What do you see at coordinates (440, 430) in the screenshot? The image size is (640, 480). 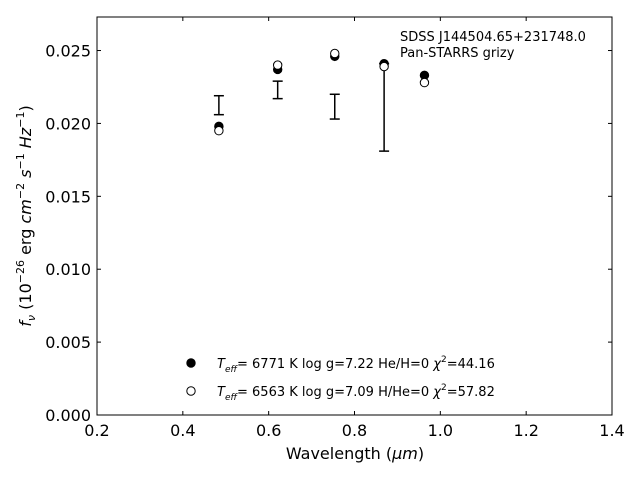 I see `x-tick-label: 1.0` at bounding box center [440, 430].